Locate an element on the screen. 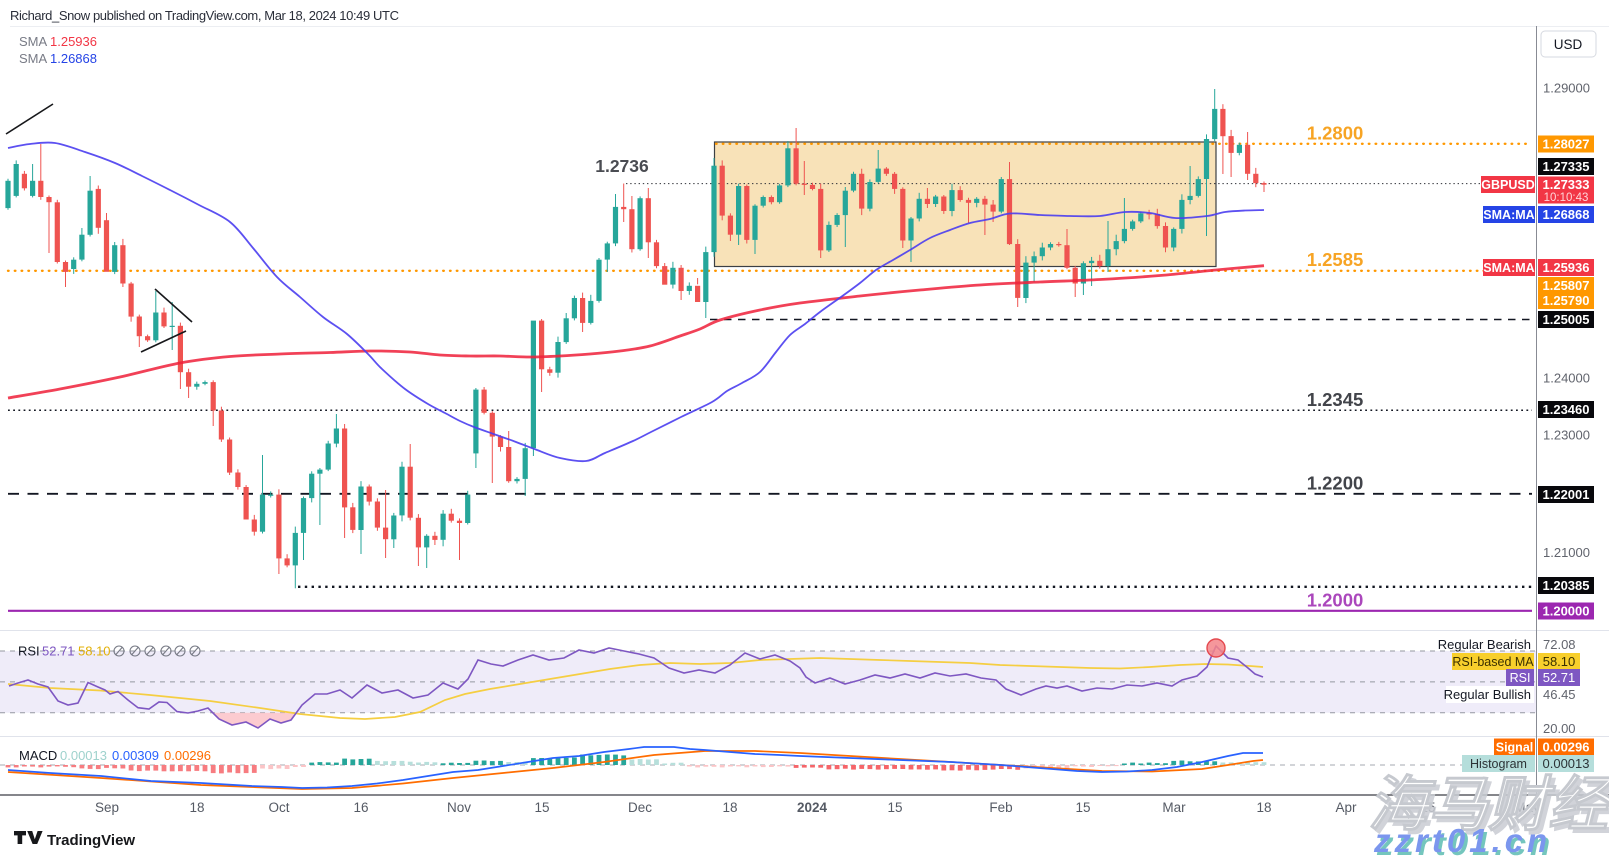  svg-text: 1.25005 is located at coordinates (1566, 319).